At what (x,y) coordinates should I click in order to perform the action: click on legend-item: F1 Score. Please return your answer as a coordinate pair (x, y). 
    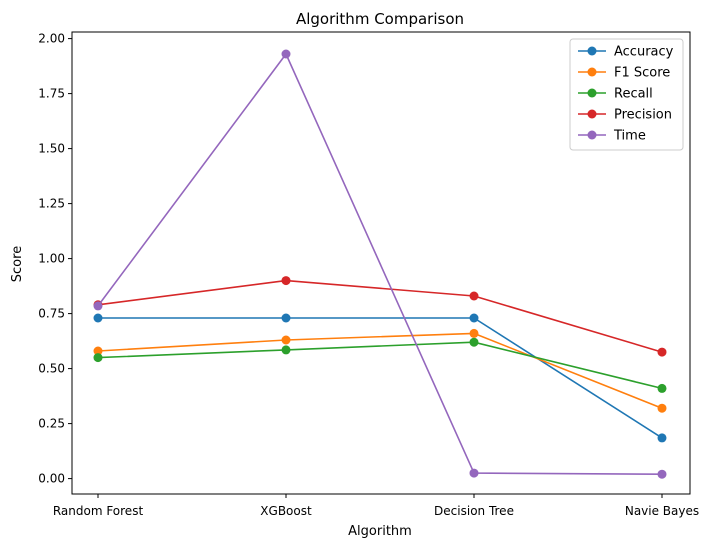
    Looking at the image, I should click on (624, 73).